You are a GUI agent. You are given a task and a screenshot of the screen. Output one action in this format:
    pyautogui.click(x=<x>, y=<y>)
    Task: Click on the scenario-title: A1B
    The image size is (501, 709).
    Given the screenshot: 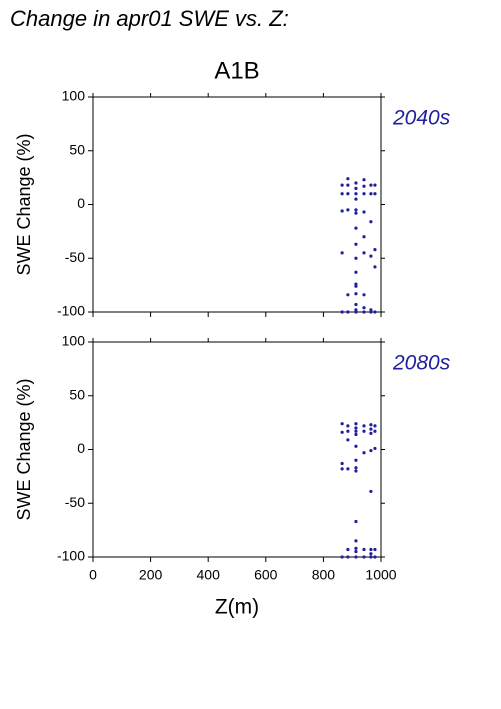 What is the action you would take?
    pyautogui.click(x=236, y=70)
    